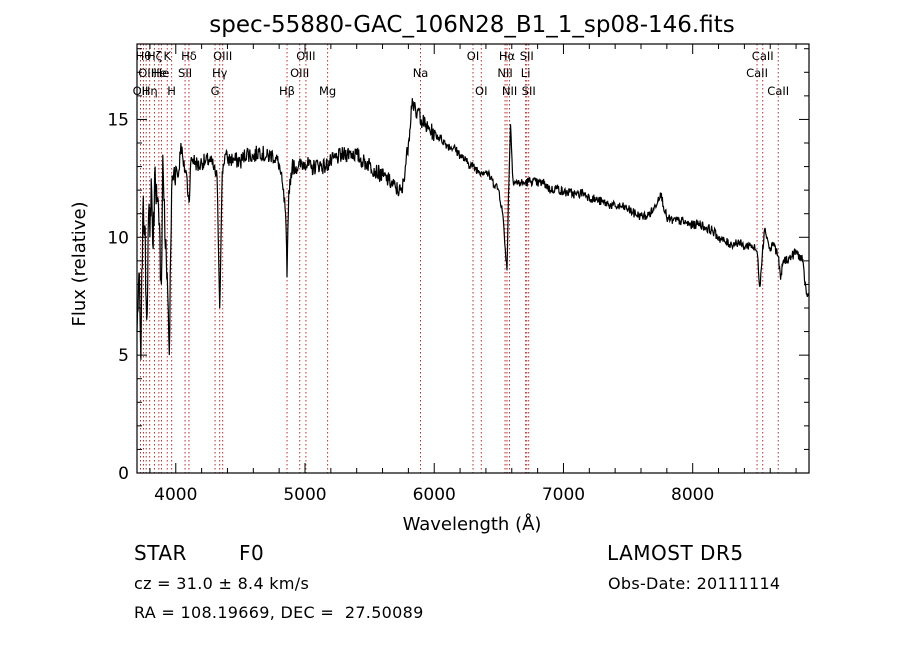  What do you see at coordinates (123, 356) in the screenshot?
I see `y-tick-label: 5` at bounding box center [123, 356].